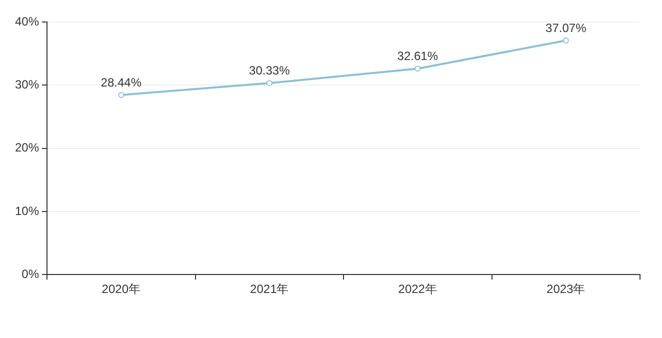 This screenshot has height=338, width=662. Describe the element at coordinates (31, 273) in the screenshot. I see `y-tick-label: 0%` at that location.